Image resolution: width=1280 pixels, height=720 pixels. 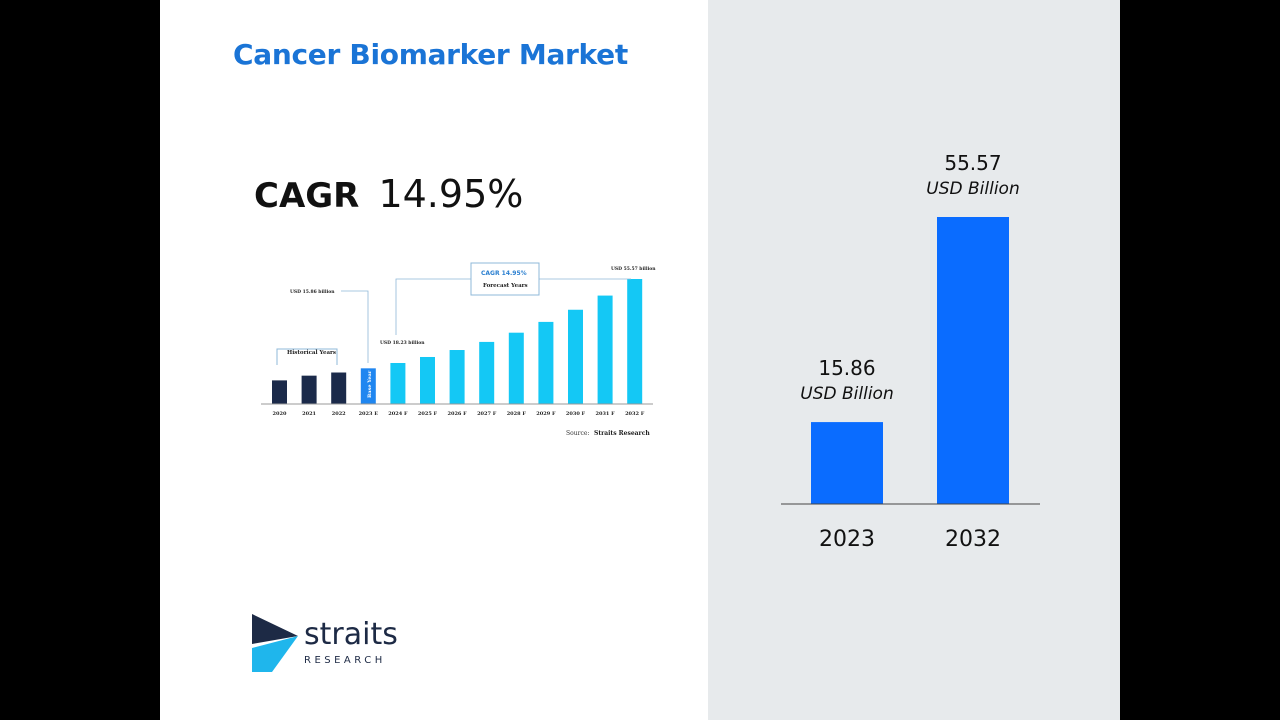 What do you see at coordinates (280, 414) in the screenshot?
I see `small-tick-label: 2020` at bounding box center [280, 414].